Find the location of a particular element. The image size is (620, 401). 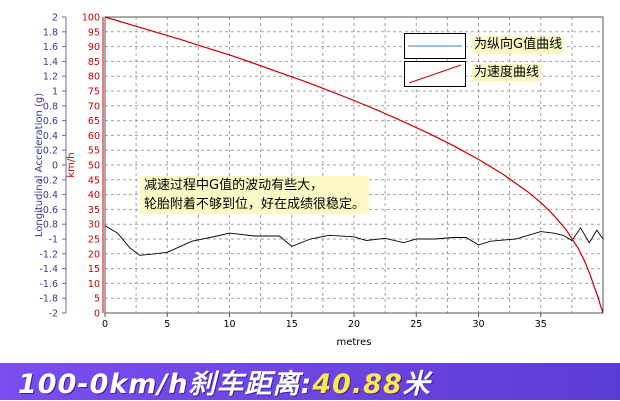

y-right-tick-label: 40 is located at coordinates (94, 195).